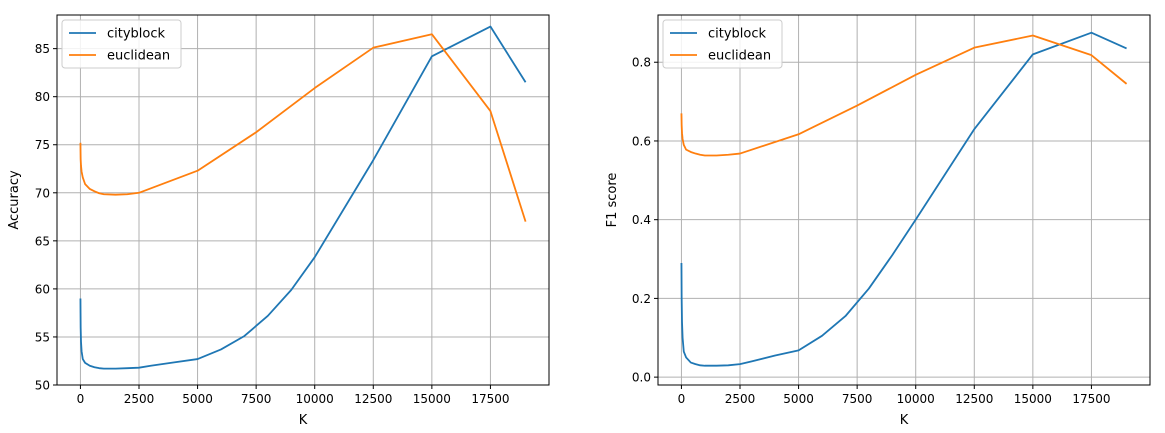 This screenshot has height=433, width=1165. What do you see at coordinates (42, 145) in the screenshot?
I see `y-tick-label: 75` at bounding box center [42, 145].